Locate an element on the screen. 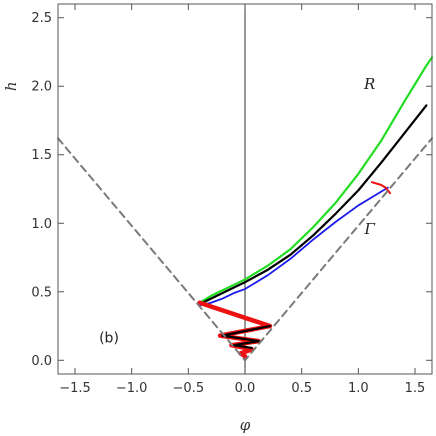 The width and height of the screenshot is (436, 436). series-5-line is located at coordinates (246, 337).